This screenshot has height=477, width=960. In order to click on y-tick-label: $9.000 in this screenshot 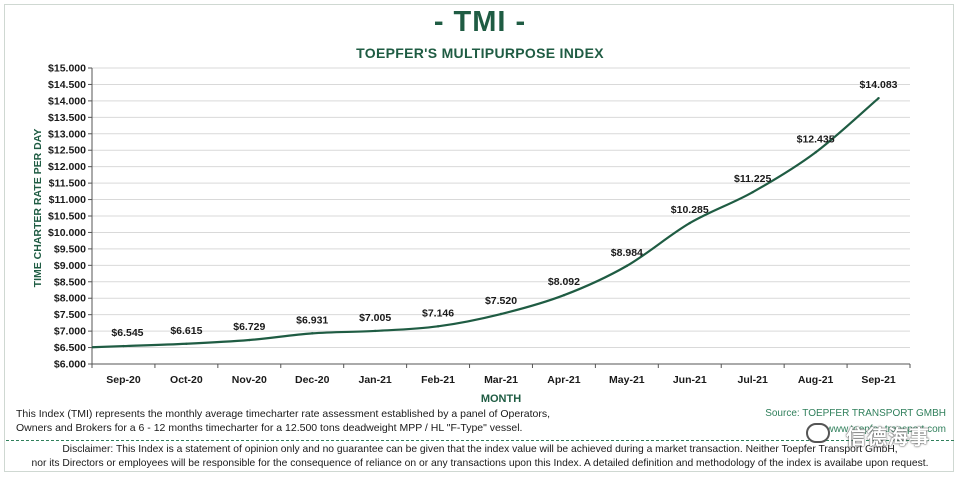, I will do `click(70, 266)`.